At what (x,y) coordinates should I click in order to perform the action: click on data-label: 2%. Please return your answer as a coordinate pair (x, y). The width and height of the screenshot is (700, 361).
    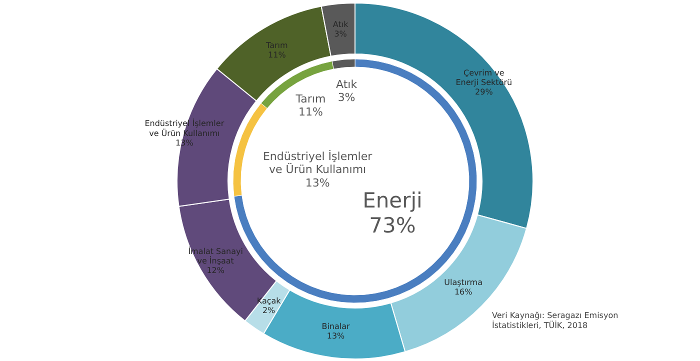
    Looking at the image, I should click on (269, 311).